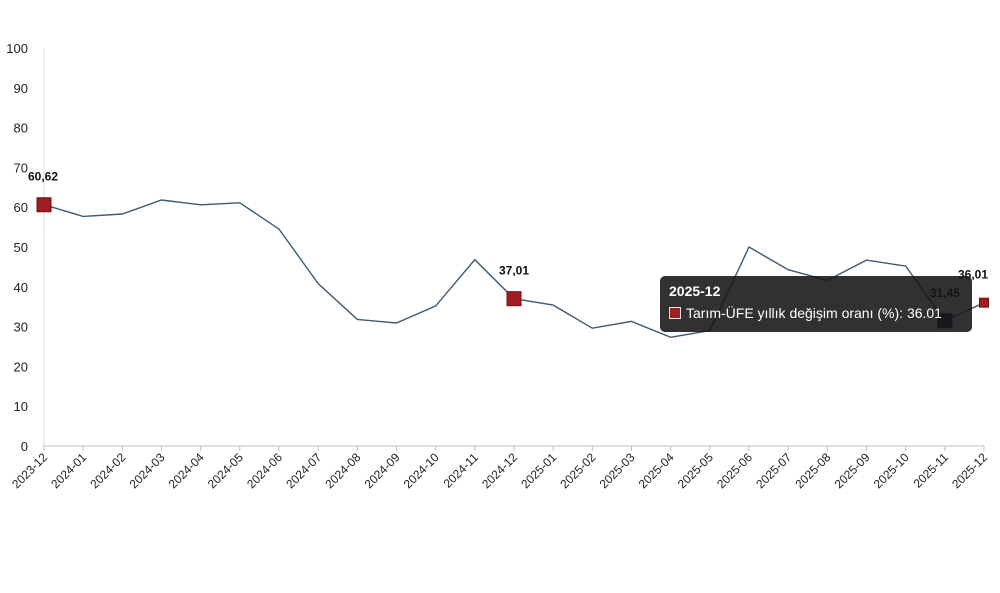  I want to click on x-tick-label: 2025-06, so click(734, 470).